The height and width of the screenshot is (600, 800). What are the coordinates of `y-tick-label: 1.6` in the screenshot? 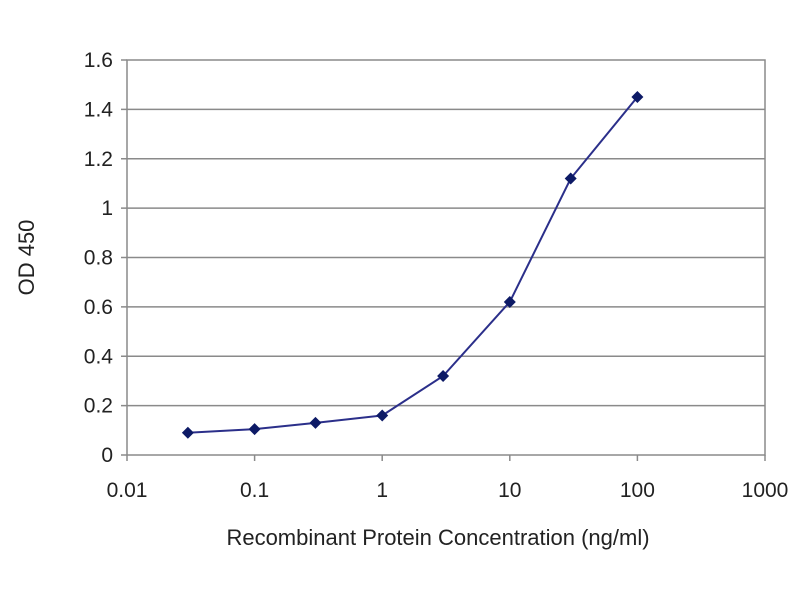 It's located at (98, 60).